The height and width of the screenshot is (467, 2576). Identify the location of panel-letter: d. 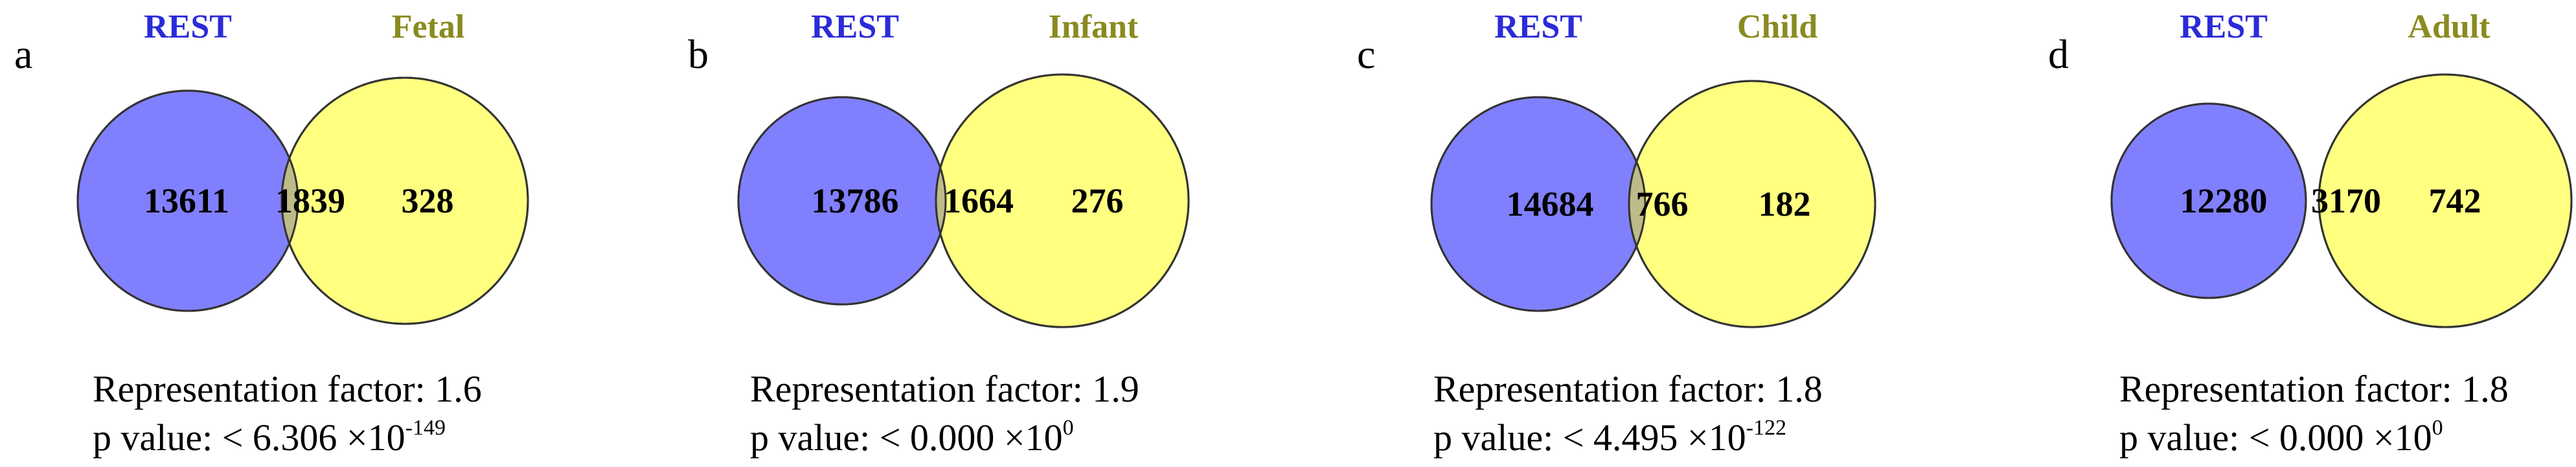
(2058, 54).